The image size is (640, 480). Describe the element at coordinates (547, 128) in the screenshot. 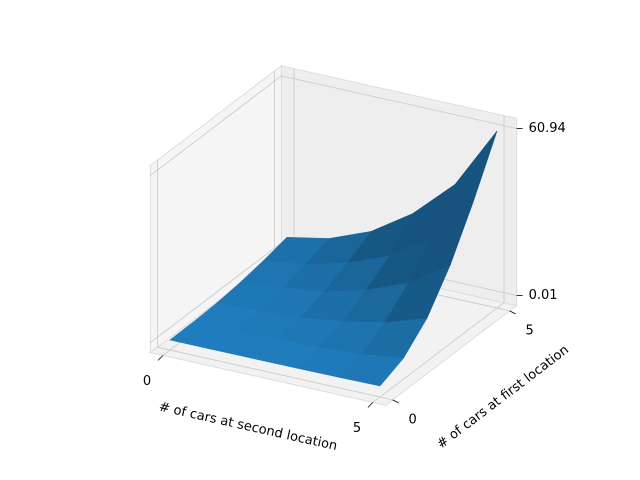

I see `z-tick-label: 60.94` at that location.